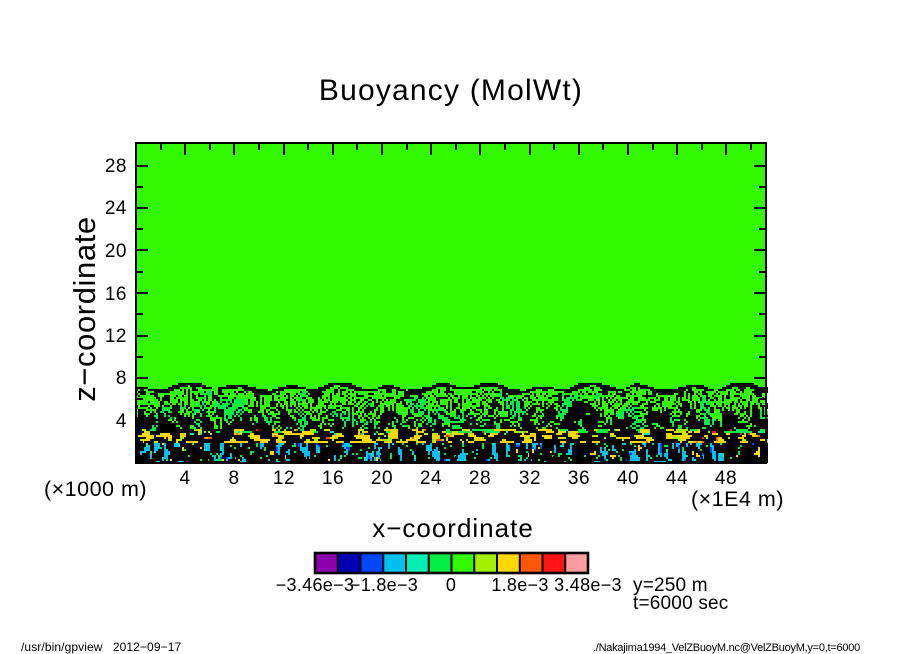  I want to click on svg-text: 0, so click(451, 585).